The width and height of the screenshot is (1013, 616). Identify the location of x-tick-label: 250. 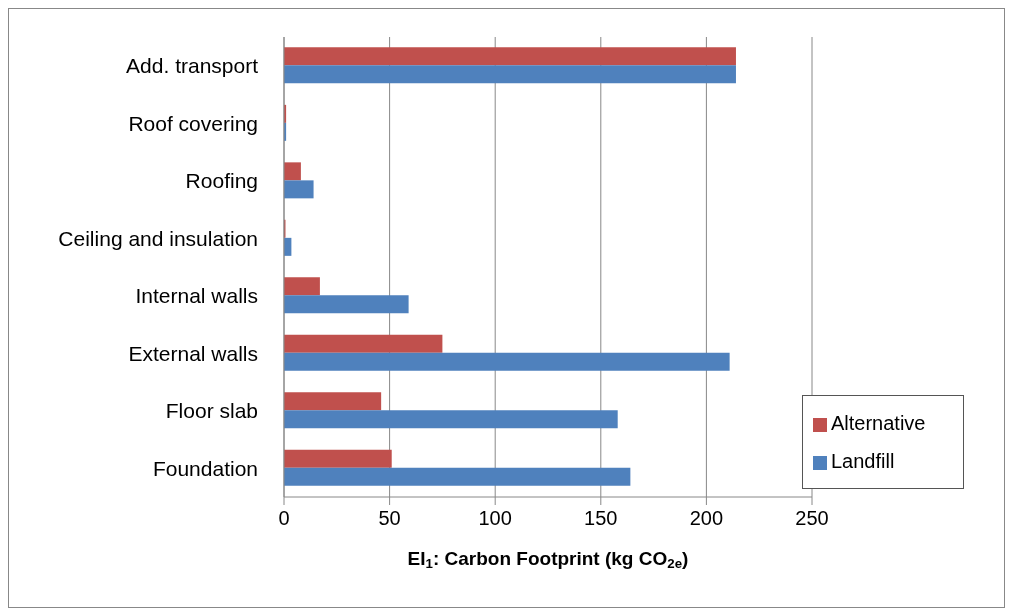
(812, 518).